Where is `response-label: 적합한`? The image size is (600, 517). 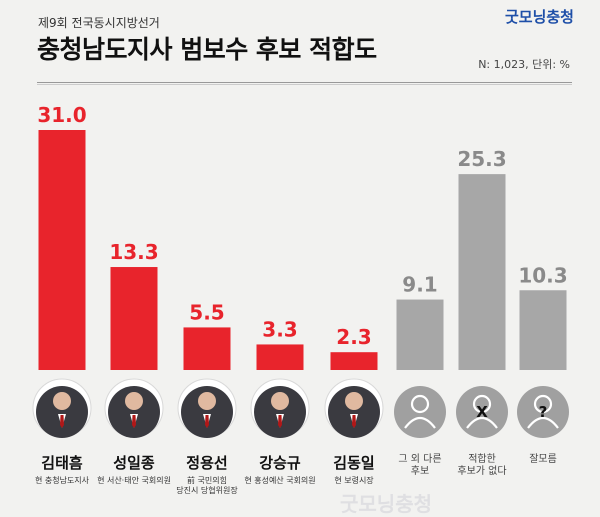
response-label: 적합한 is located at coordinates (482, 459).